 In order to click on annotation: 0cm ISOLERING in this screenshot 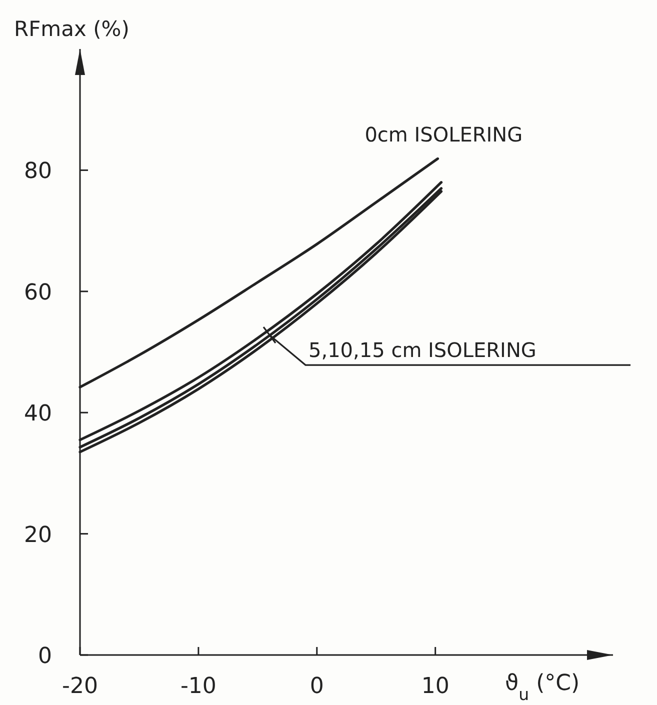, I will do `click(443, 134)`.